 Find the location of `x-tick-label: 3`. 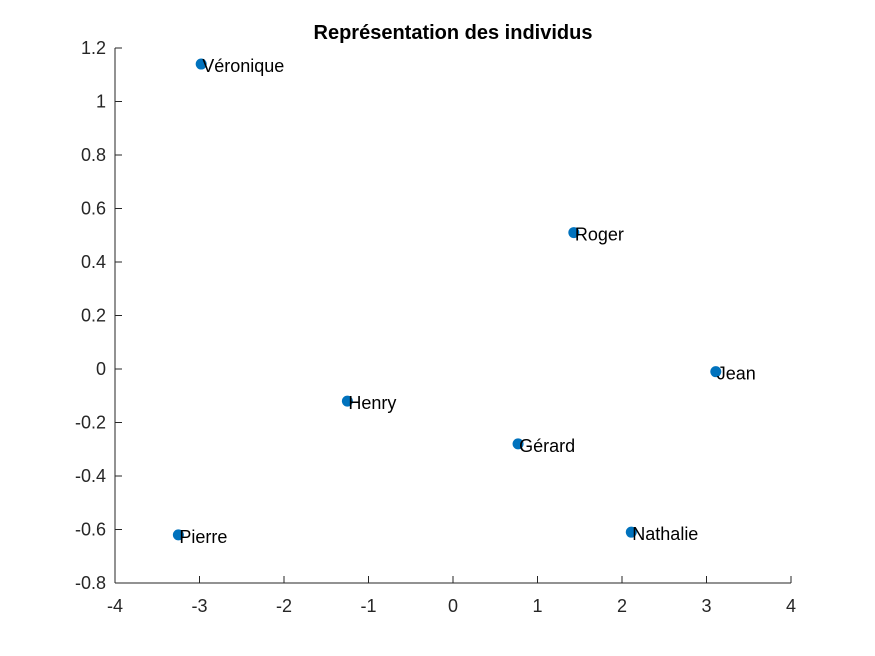

x-tick-label: 3 is located at coordinates (706, 606).